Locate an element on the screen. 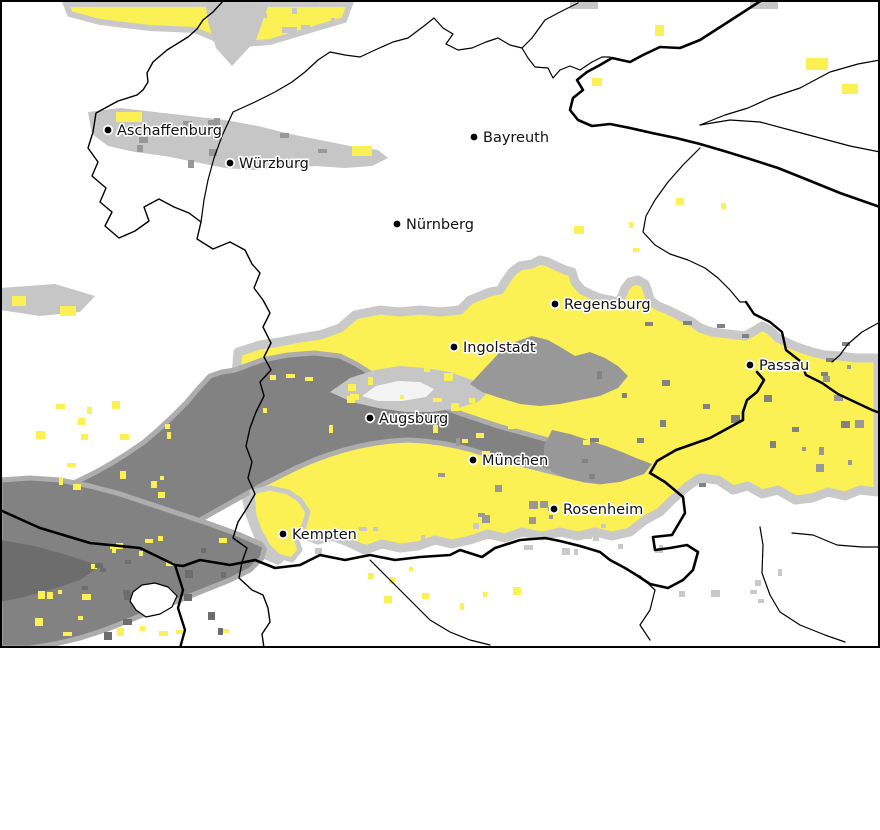 The image size is (880, 830). city-marker-nürnberg: Nürnberg is located at coordinates (433, 225).